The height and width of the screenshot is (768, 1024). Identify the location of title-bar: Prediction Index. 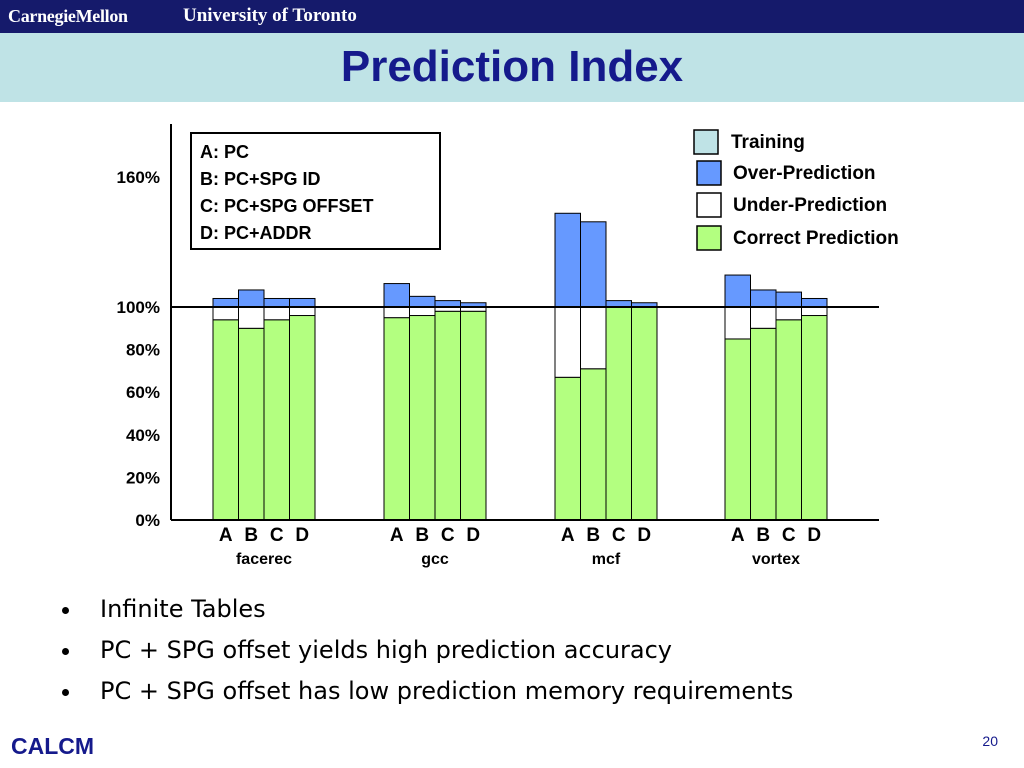
(512, 67).